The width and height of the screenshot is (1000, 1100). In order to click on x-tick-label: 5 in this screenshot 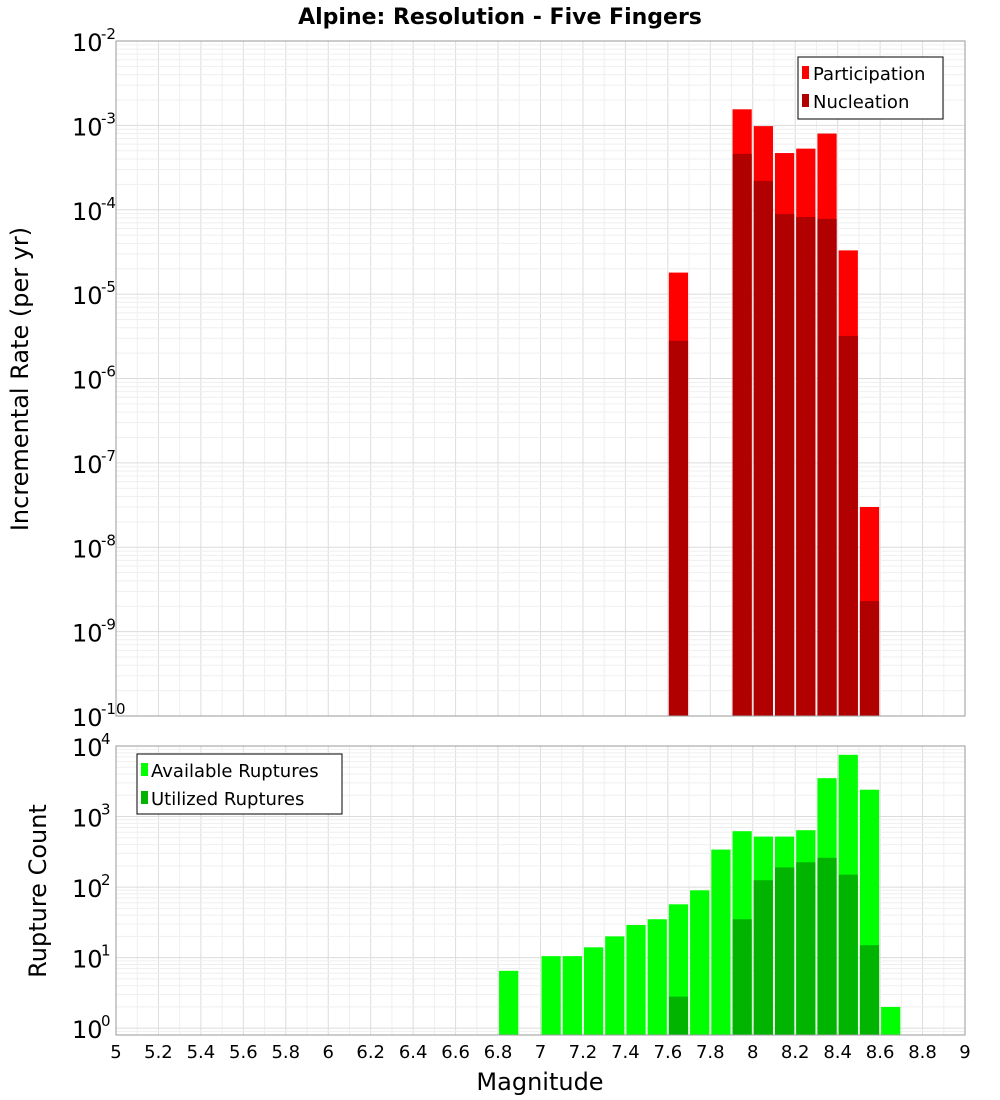, I will do `click(115, 1052)`.